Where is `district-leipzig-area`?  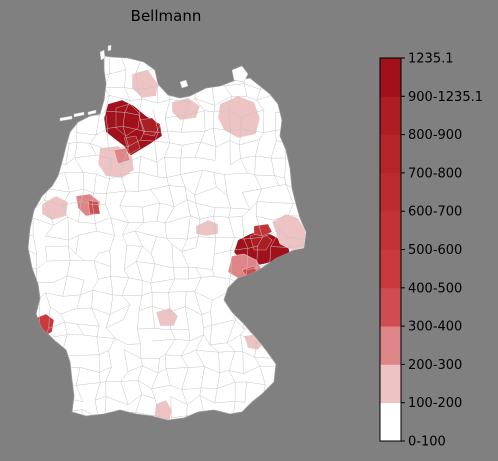
district-leipzig-area is located at coordinates (207, 228).